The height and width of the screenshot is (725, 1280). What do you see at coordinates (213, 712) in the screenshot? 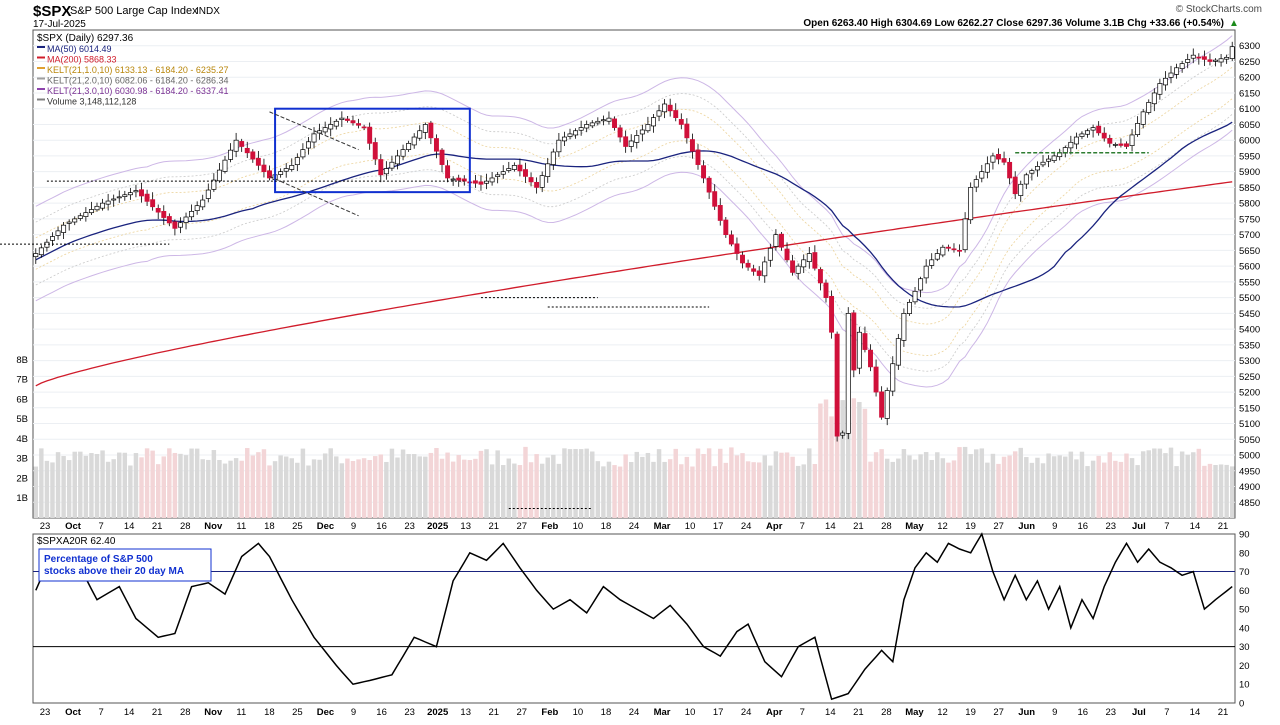
I see `indicator-x-label: Nov` at bounding box center [213, 712].